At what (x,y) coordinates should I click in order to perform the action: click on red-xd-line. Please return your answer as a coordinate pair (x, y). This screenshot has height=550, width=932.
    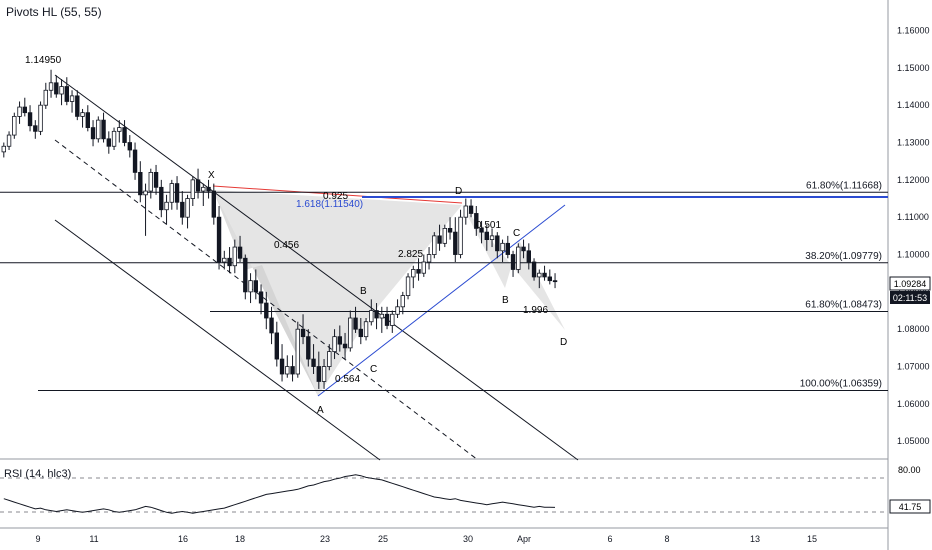
    Looking at the image, I should click on (337, 194).